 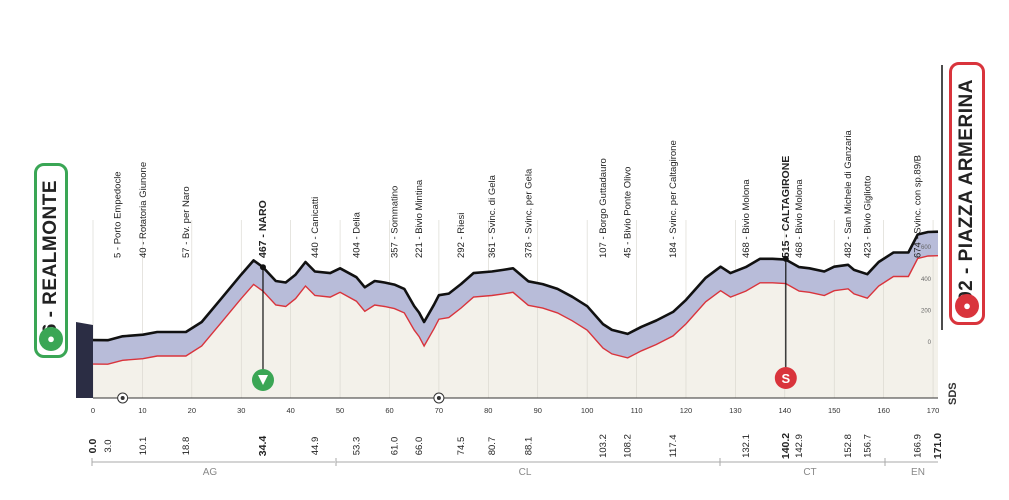 I want to click on start-wedge, so click(x=84, y=360).